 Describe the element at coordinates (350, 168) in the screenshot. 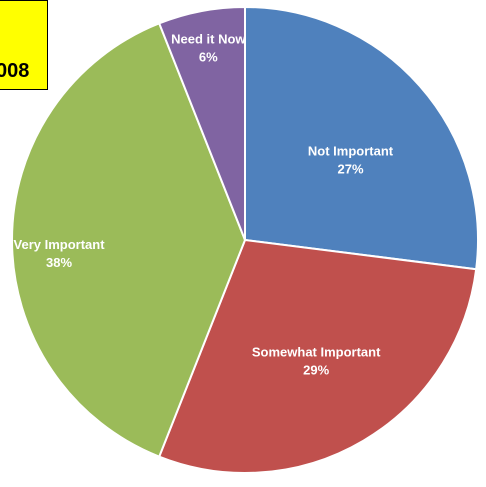

I see `slice-label-percent: 27%` at that location.